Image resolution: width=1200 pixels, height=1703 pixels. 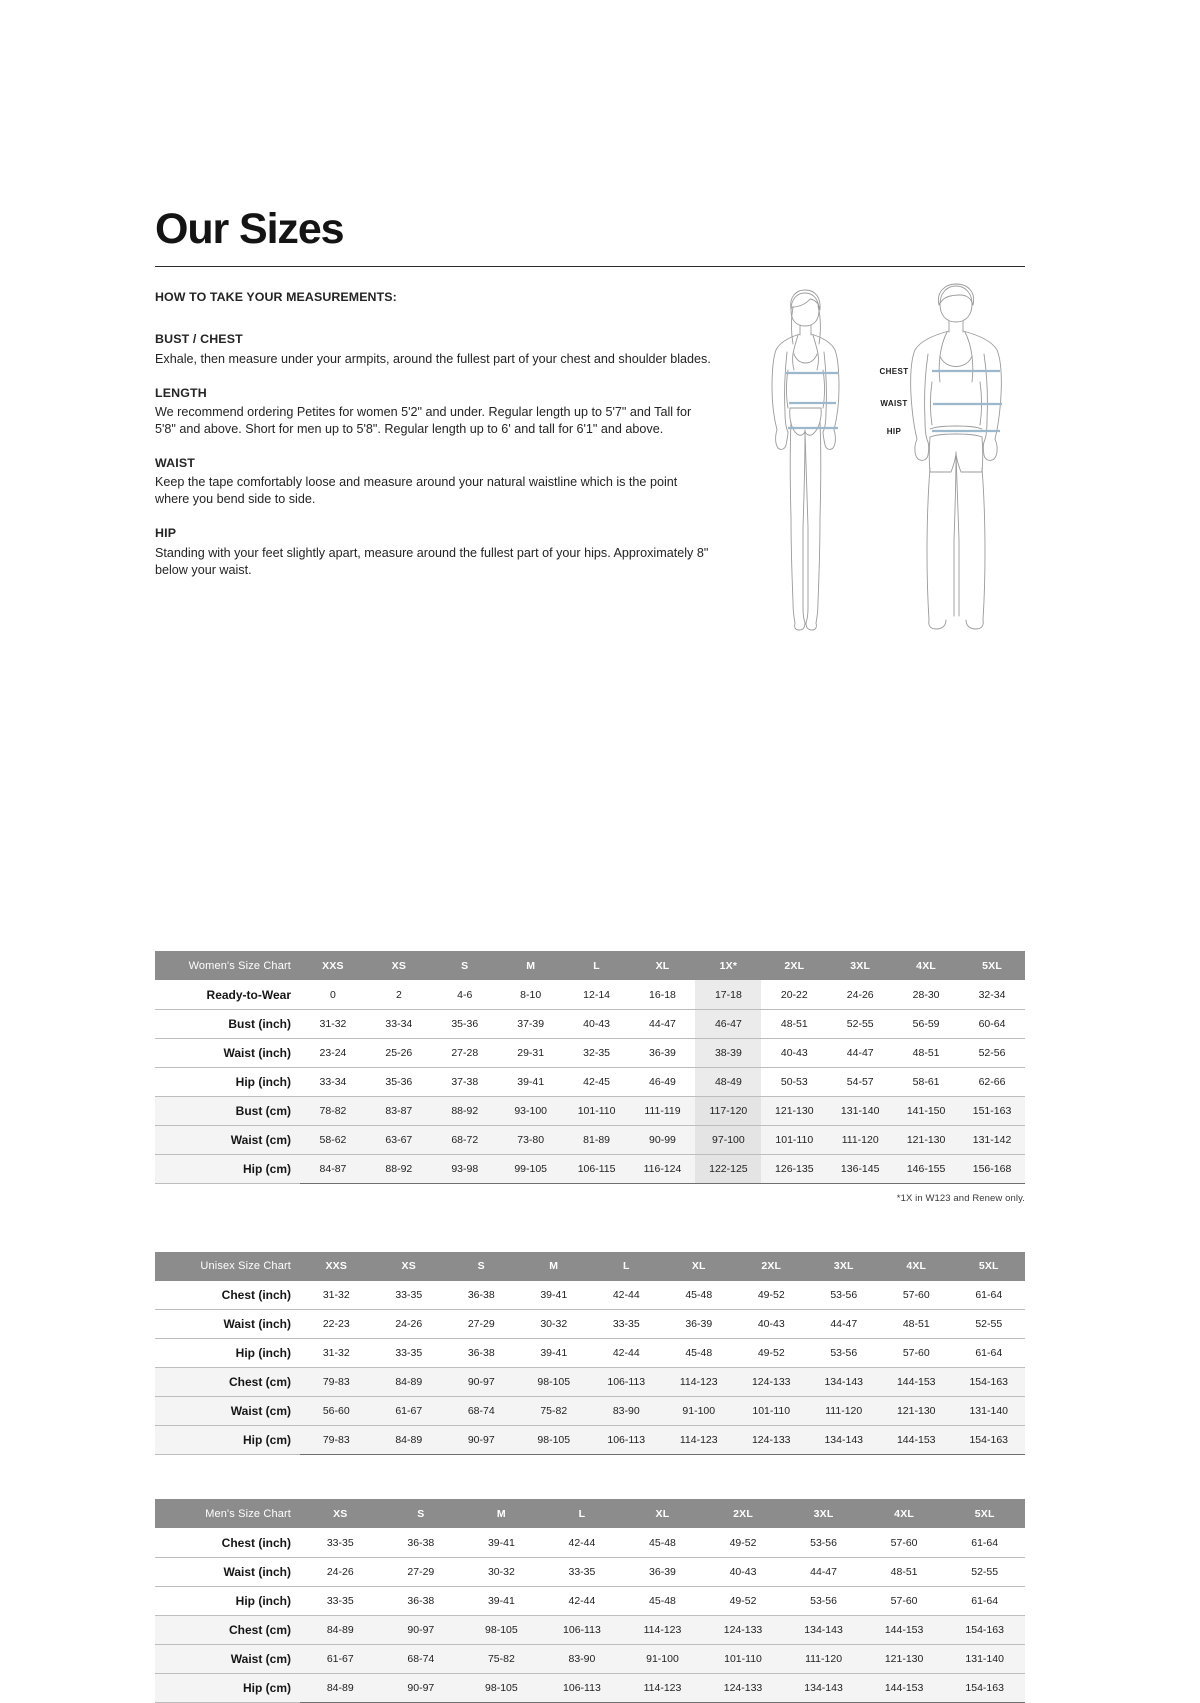 What do you see at coordinates (823, 1688) in the screenshot?
I see `size-cell: 134-143` at bounding box center [823, 1688].